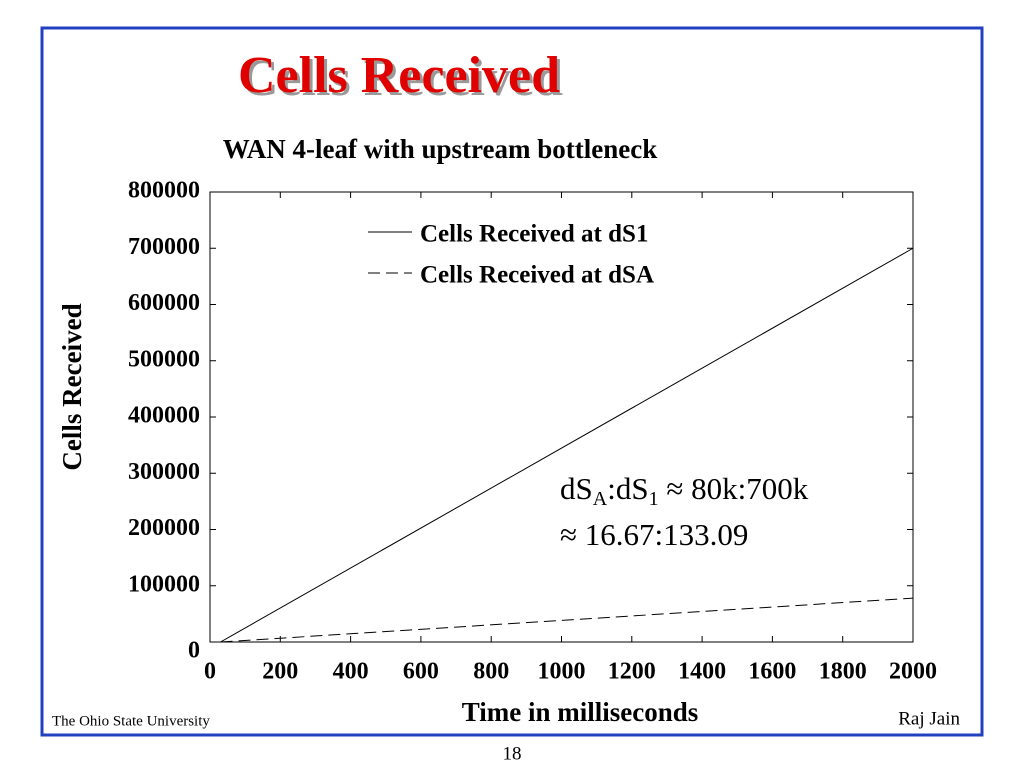 This screenshot has width=1024, height=768. Describe the element at coordinates (440, 149) in the screenshot. I see `chart-title: WAN 4-leaf with upstream bottleneck` at that location.